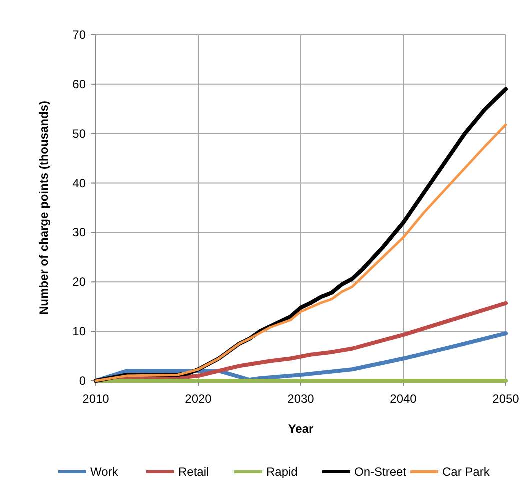 The image size is (525, 486). Describe the element at coordinates (301, 429) in the screenshot. I see `x-axis-title: Year` at that location.